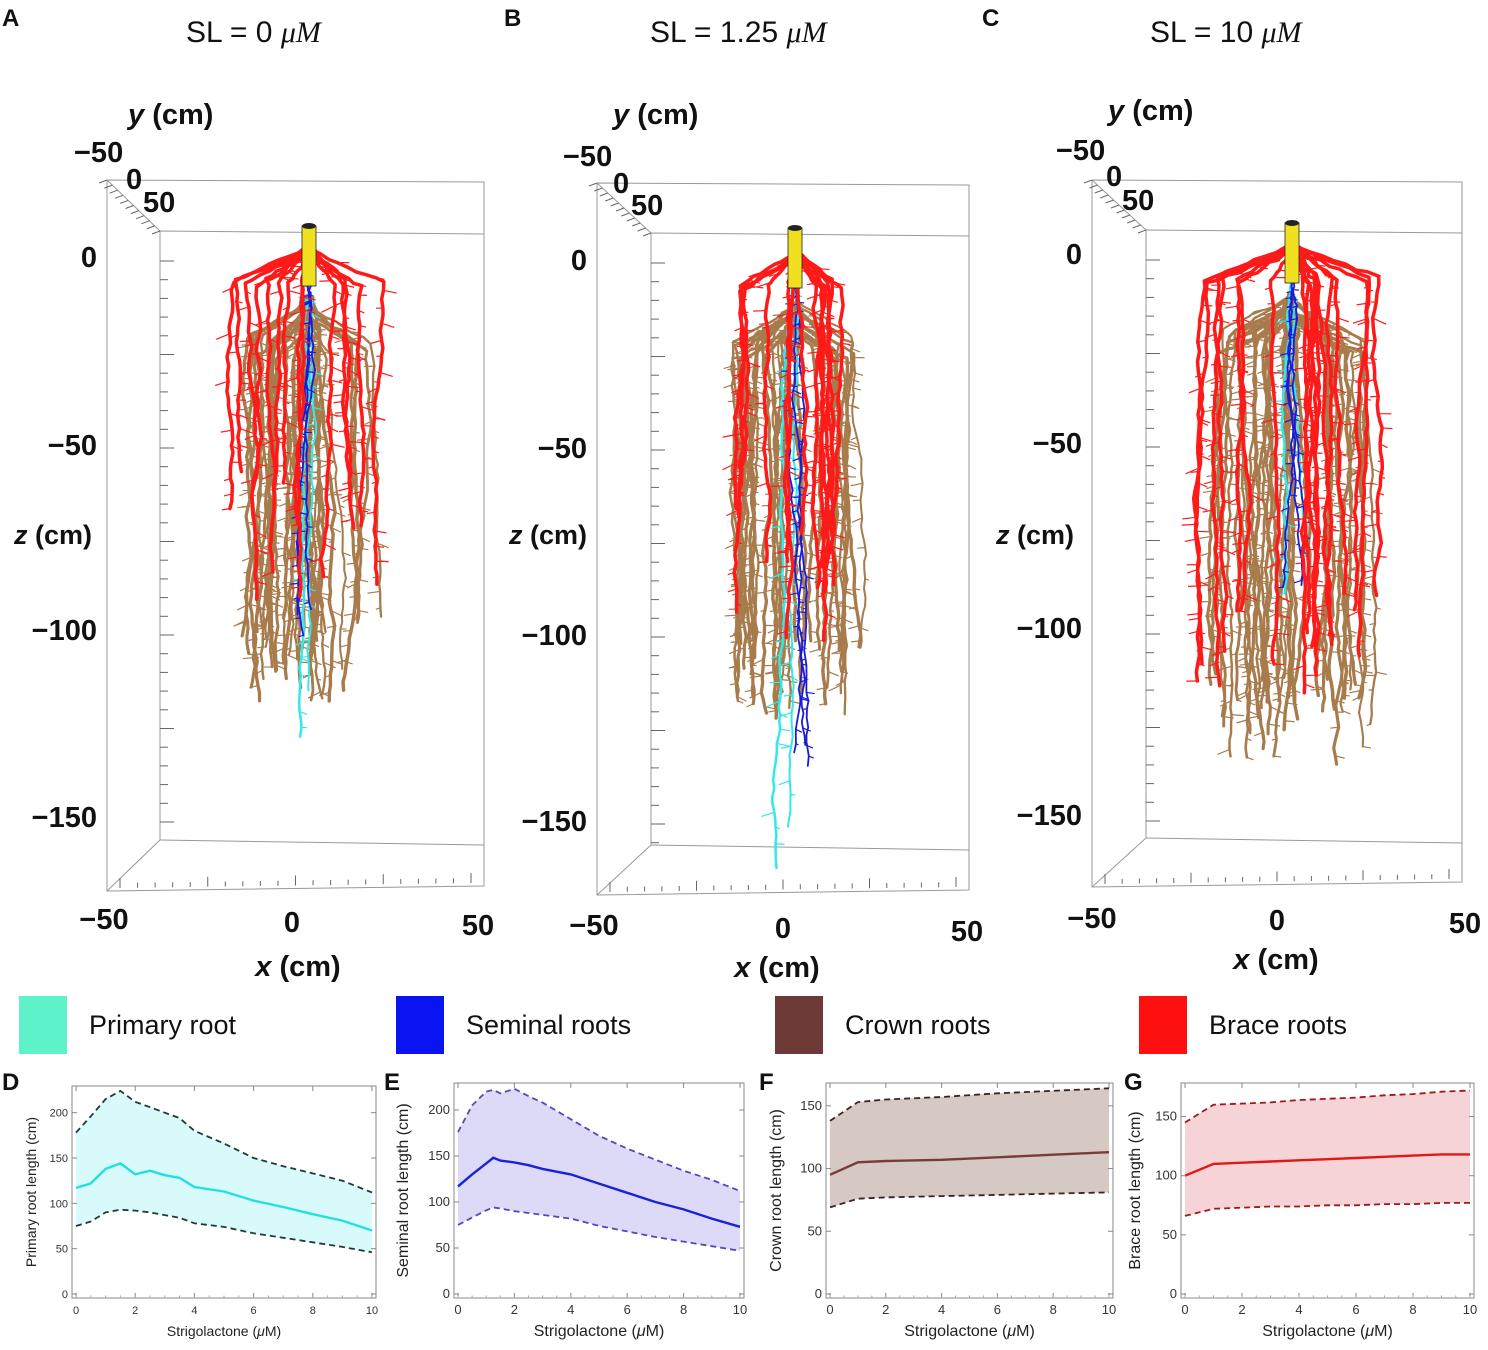 The height and width of the screenshot is (1350, 1488). What do you see at coordinates (1274, 960) in the screenshot?
I see `x-axis-label: x (cm)` at bounding box center [1274, 960].